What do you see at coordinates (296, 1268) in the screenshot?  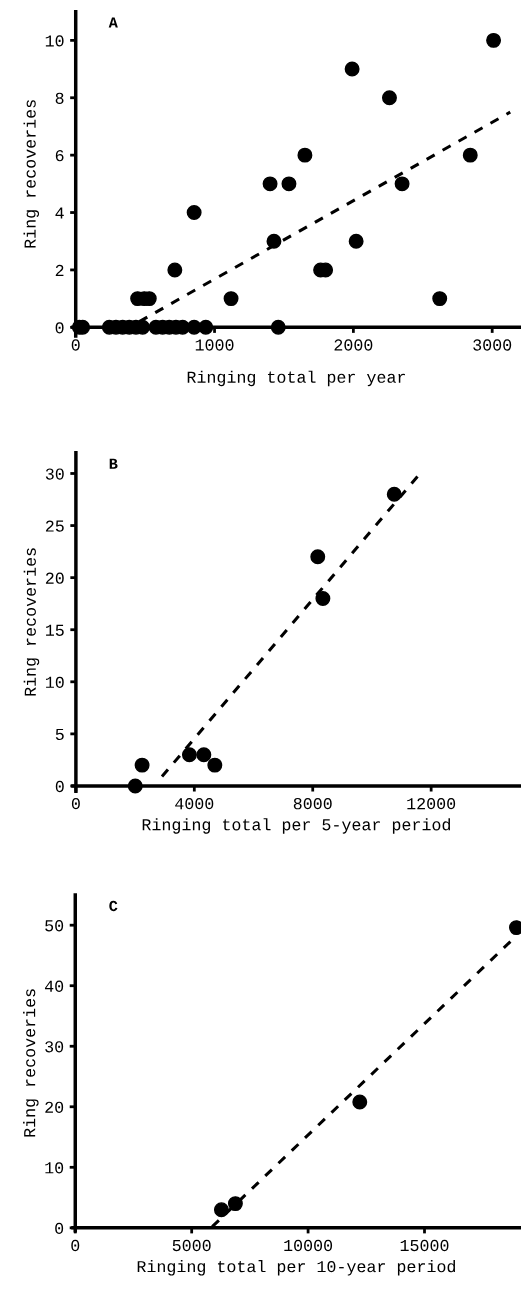 I see `x-axis-title: Ringing total per 10-year period` at bounding box center [296, 1268].